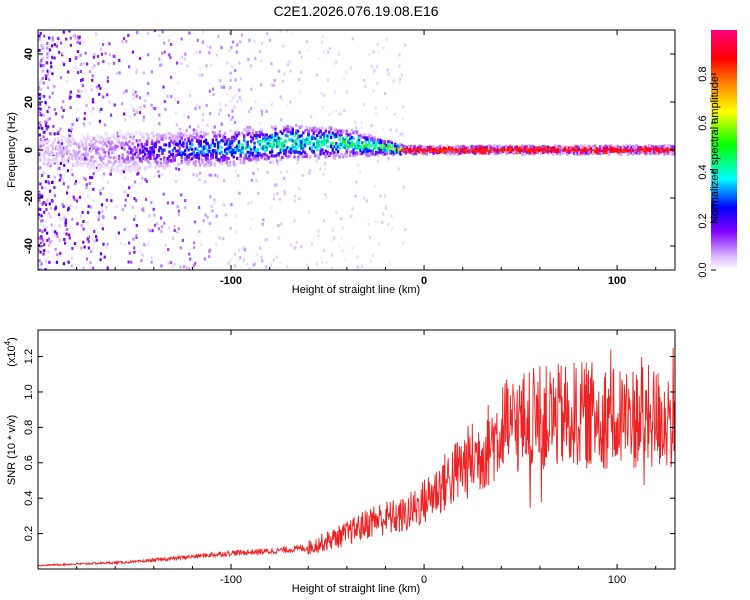 This screenshot has height=600, width=750. Describe the element at coordinates (29, 427) in the screenshot. I see `snr-y-tick-label: 0.8` at that location.